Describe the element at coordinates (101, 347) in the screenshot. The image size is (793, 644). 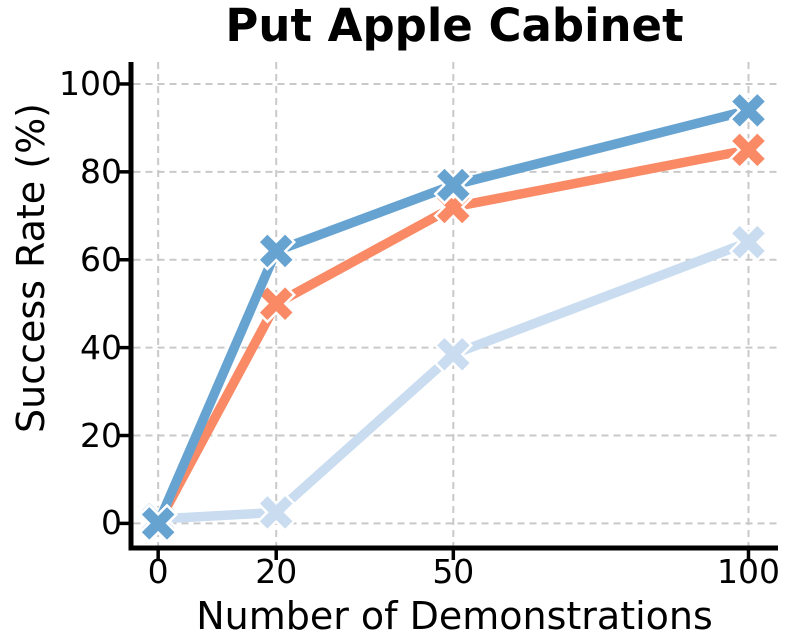
I see `y-tick-label-40: 40` at that location.